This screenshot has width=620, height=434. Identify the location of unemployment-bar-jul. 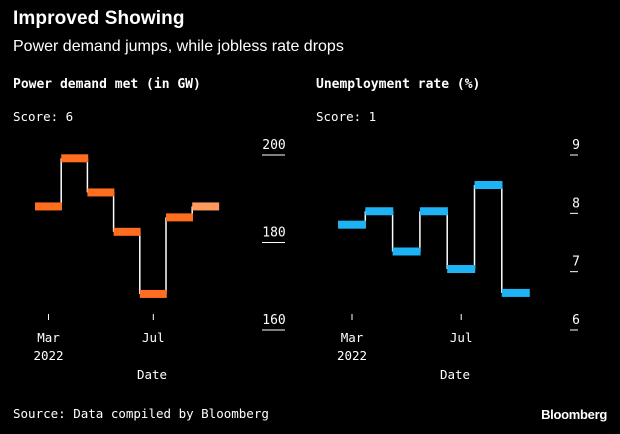
(461, 269).